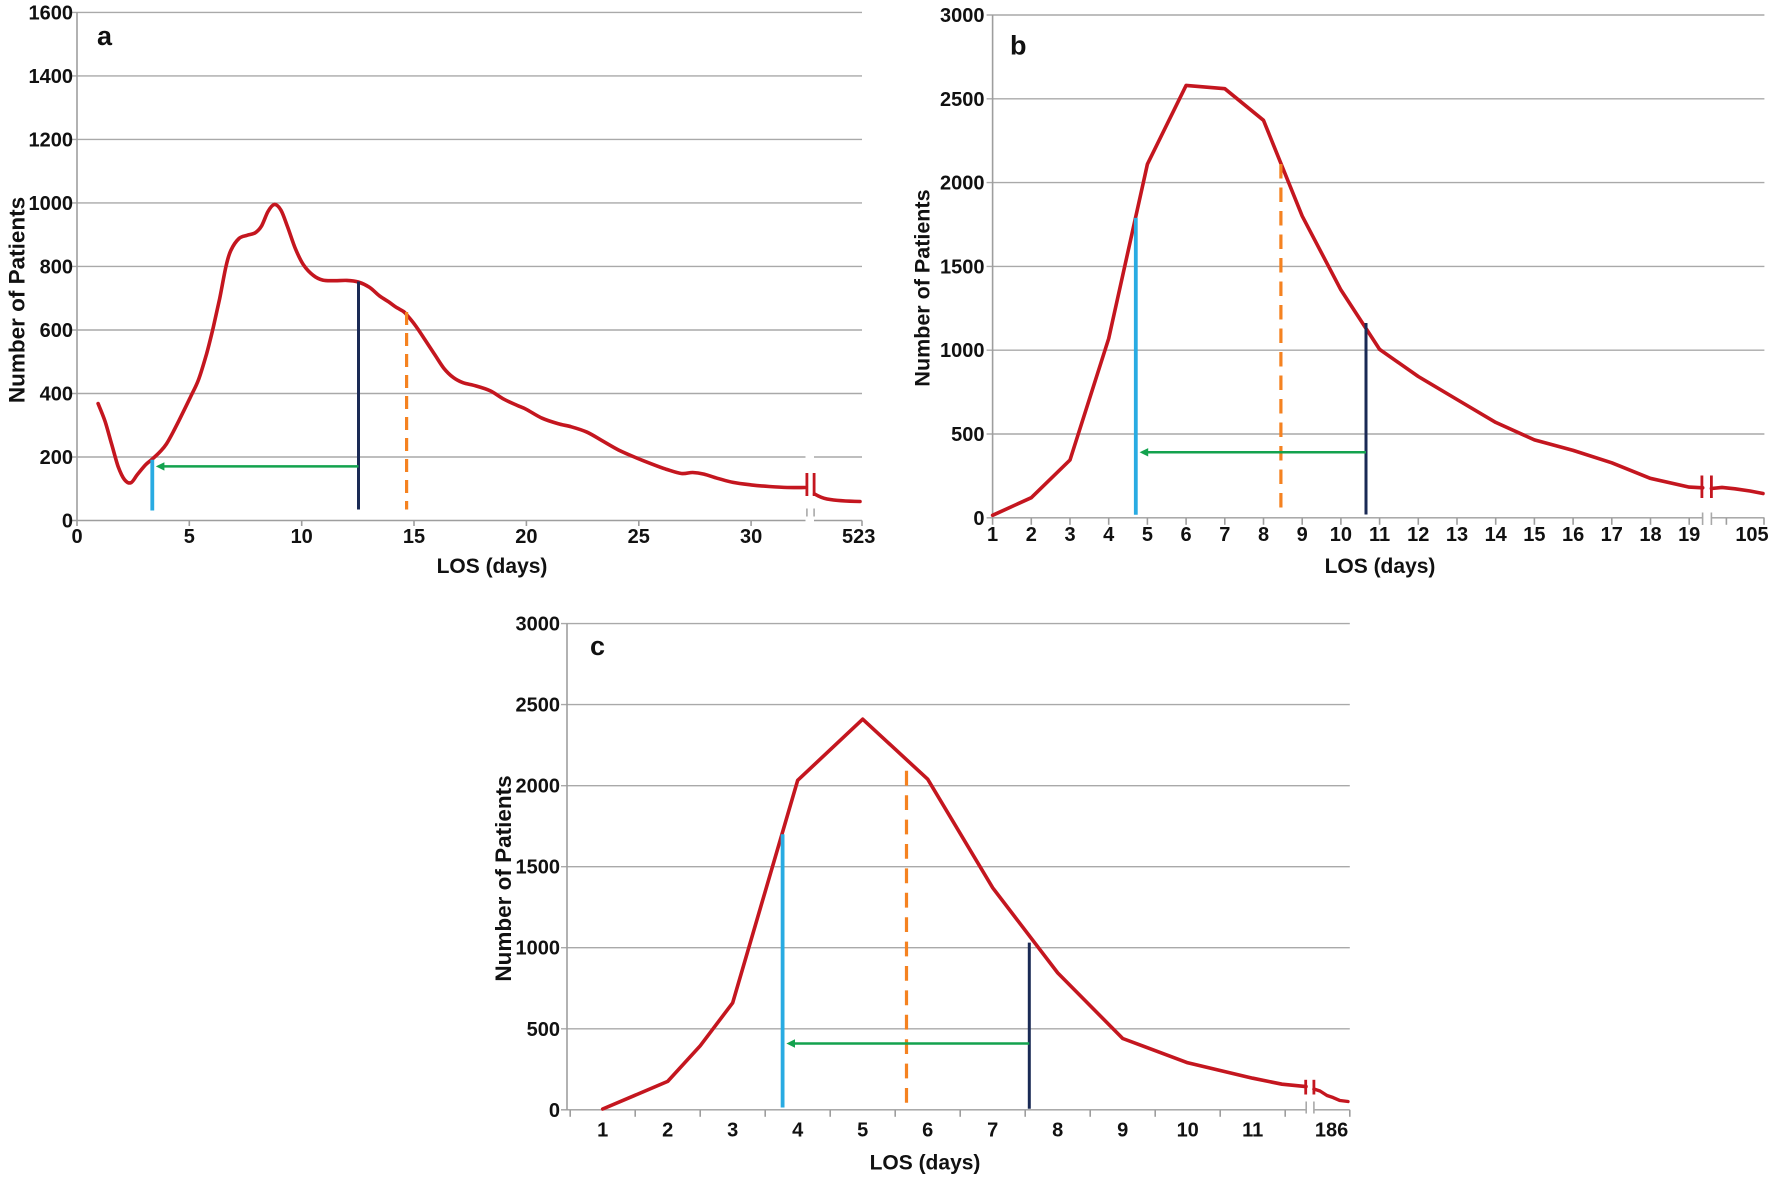 This screenshot has height=1178, width=1772. I want to click on svg-text: 25, so click(639, 537).